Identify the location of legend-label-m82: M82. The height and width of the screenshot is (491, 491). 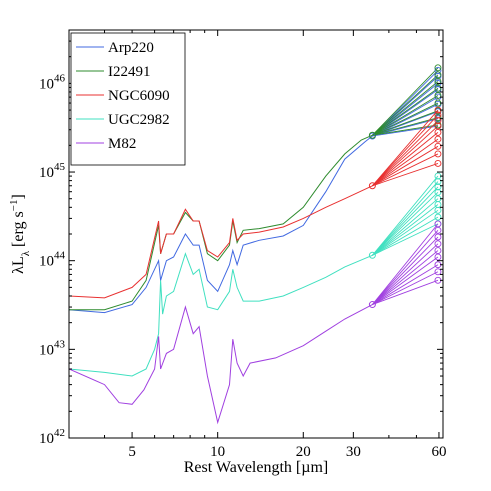
(122, 144).